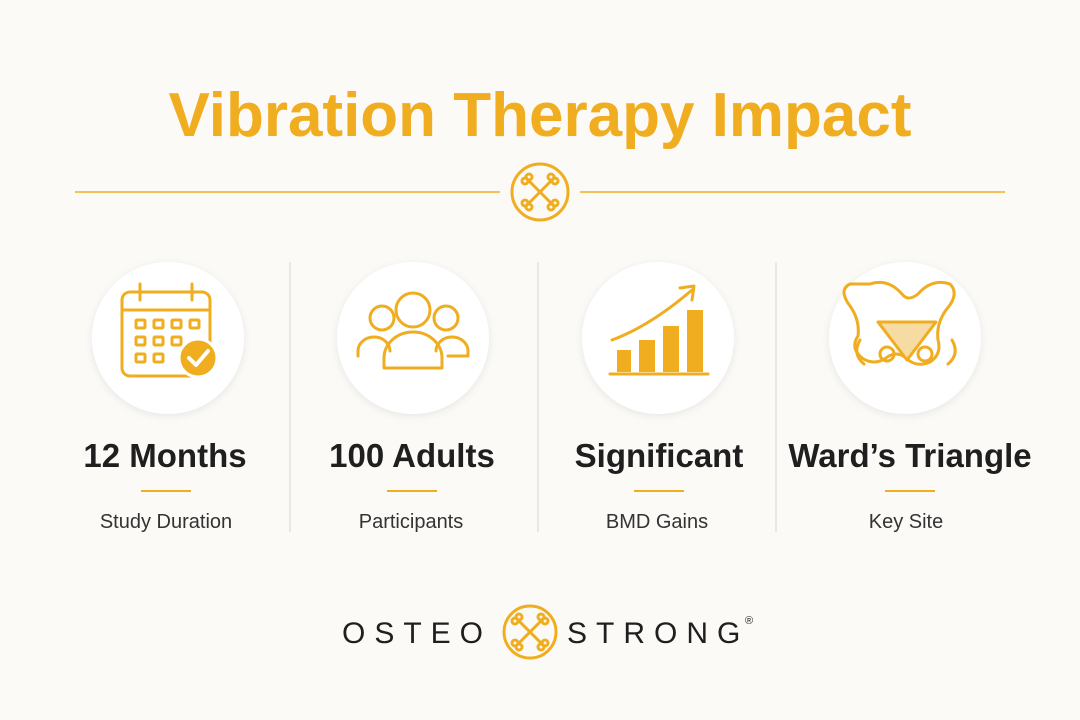 This screenshot has width=1080, height=720. I want to click on brand-left: OSTEO, so click(417, 633).